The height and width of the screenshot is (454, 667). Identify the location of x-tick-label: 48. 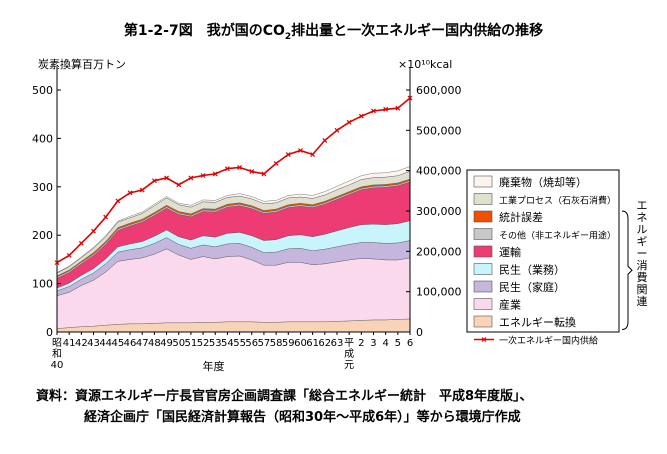
(154, 343).